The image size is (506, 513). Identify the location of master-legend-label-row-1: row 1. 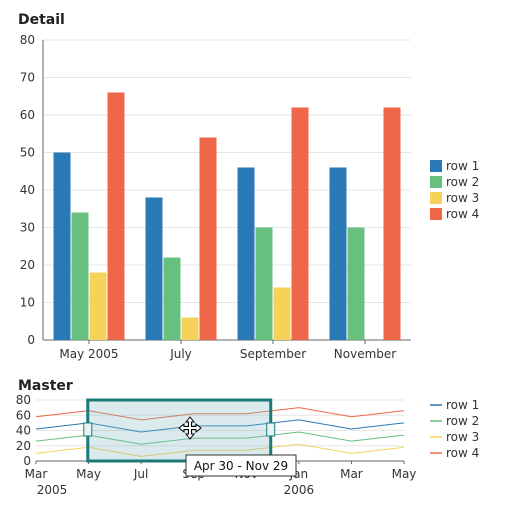
(462, 405).